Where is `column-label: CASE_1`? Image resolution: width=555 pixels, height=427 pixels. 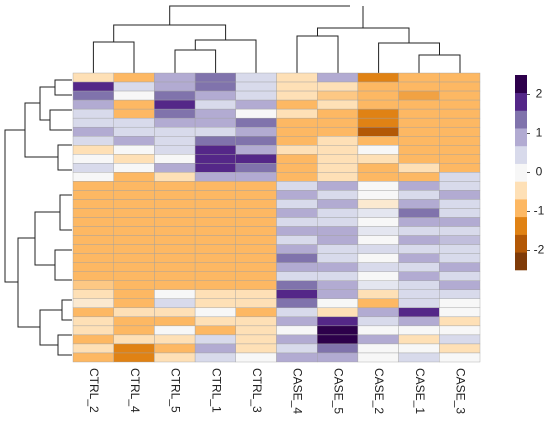 column-label: CASE_1 is located at coordinates (420, 391).